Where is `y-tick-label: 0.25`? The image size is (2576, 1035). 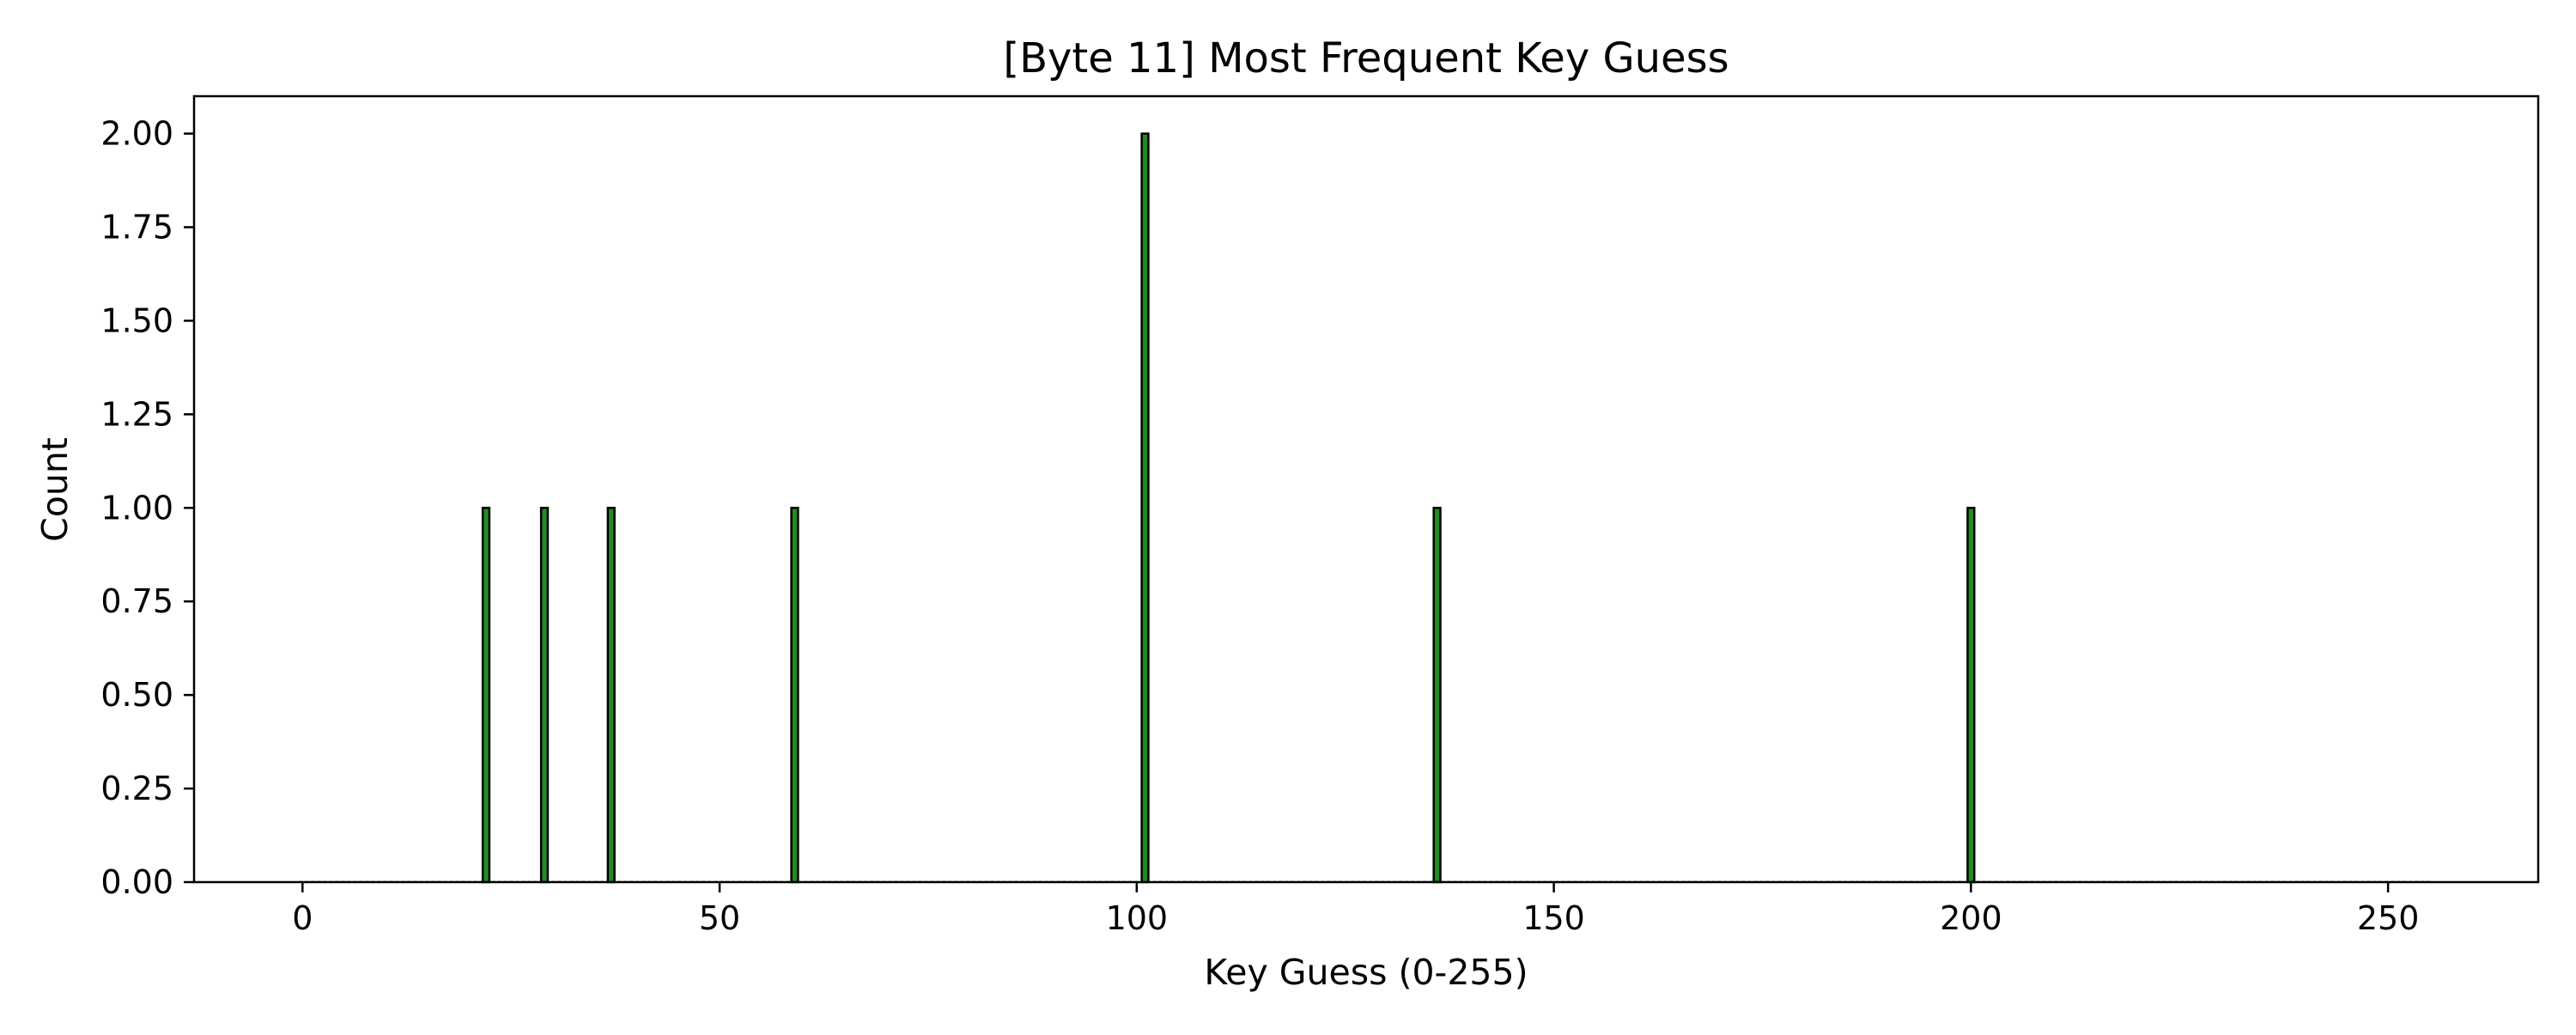
y-tick-label: 0.25 is located at coordinates (137, 788).